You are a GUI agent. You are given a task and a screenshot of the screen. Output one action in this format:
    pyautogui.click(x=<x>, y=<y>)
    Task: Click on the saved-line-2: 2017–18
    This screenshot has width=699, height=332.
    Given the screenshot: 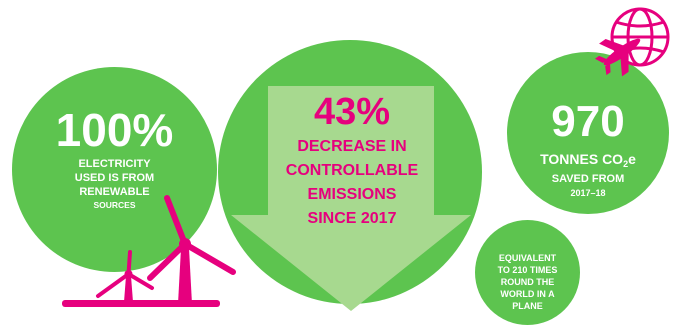 What is the action you would take?
    pyautogui.click(x=588, y=193)
    